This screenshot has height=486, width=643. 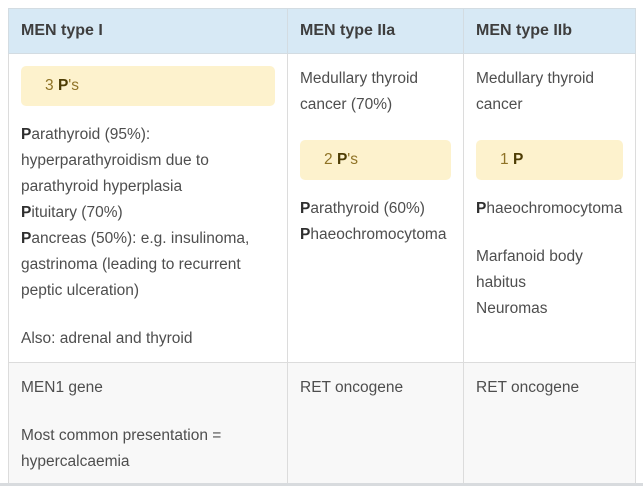 I want to click on highlight-box: 2 P's, so click(x=375, y=160).